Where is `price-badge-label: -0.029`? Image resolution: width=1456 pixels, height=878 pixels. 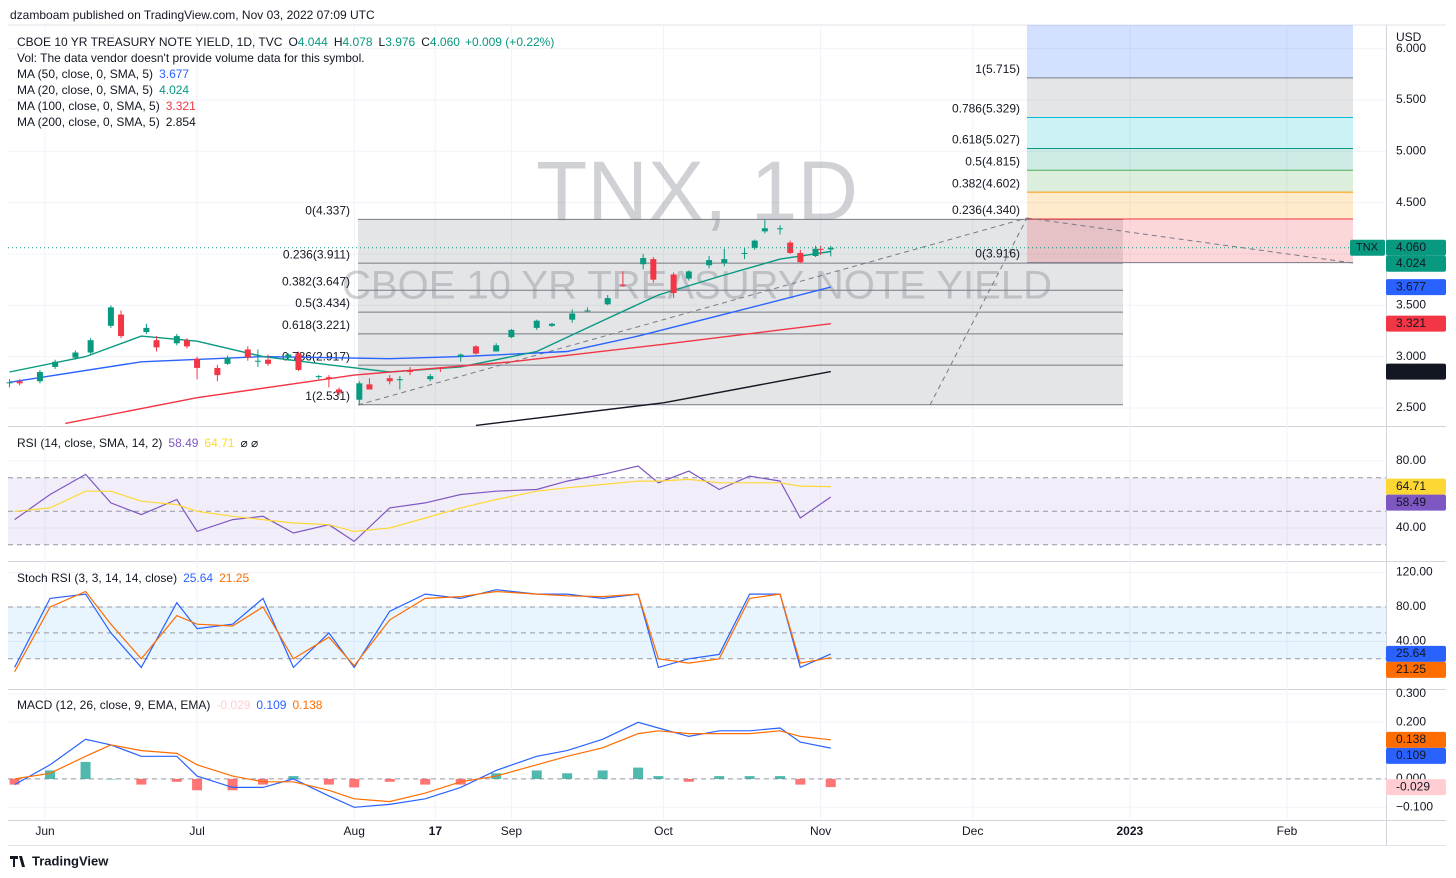 price-badge-label: -0.029 is located at coordinates (1413, 786).